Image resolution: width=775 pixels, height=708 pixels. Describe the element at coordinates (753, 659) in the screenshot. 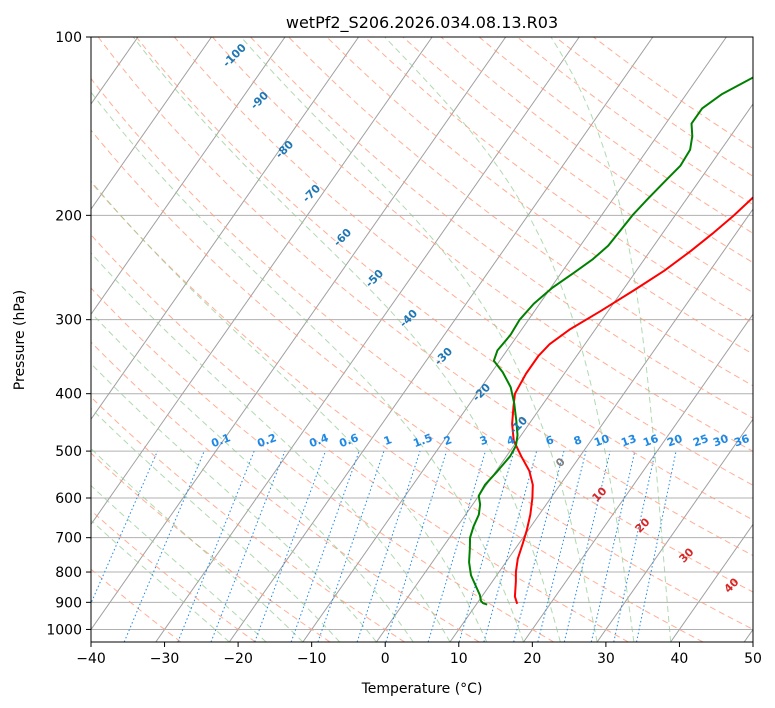

I see `x-tick-label: 50` at that location.